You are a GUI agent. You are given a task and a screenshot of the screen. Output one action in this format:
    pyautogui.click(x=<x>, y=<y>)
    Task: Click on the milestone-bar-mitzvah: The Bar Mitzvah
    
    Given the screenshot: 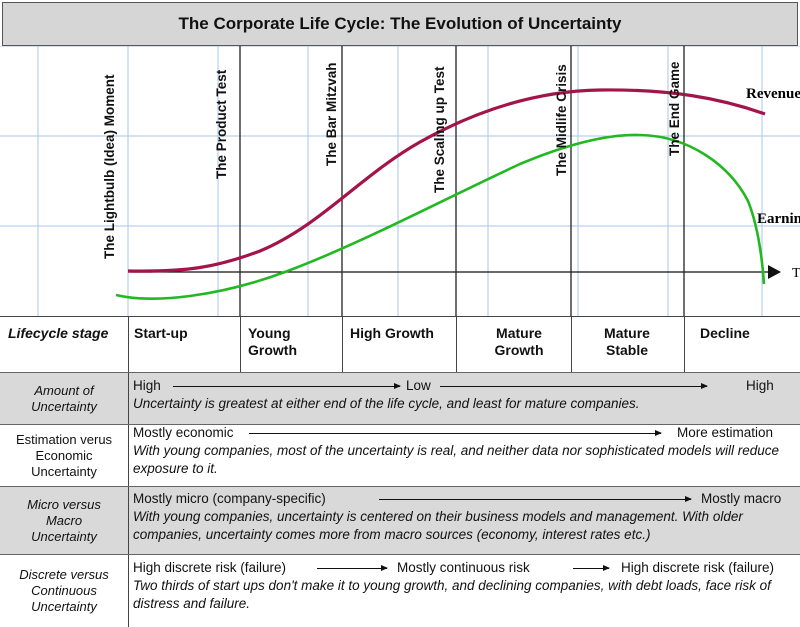 What is the action you would take?
    pyautogui.click(x=331, y=114)
    